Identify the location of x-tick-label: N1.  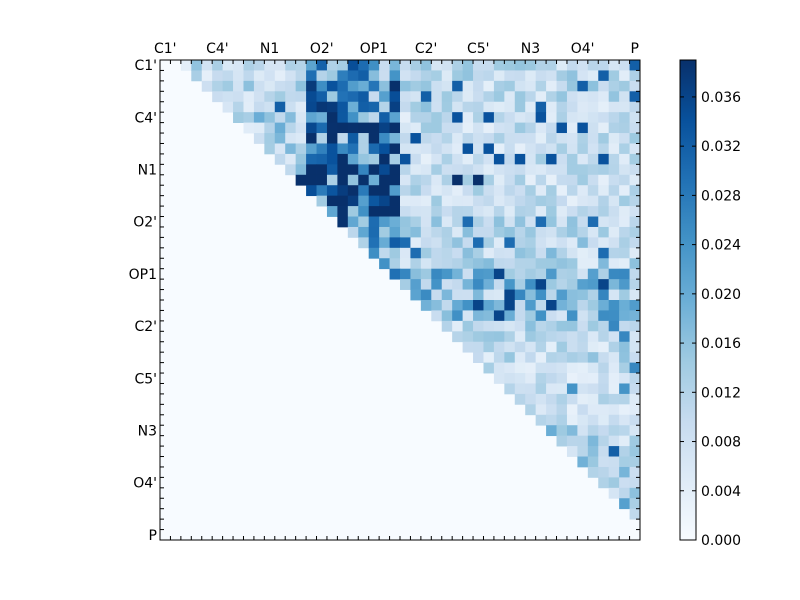
(269, 49).